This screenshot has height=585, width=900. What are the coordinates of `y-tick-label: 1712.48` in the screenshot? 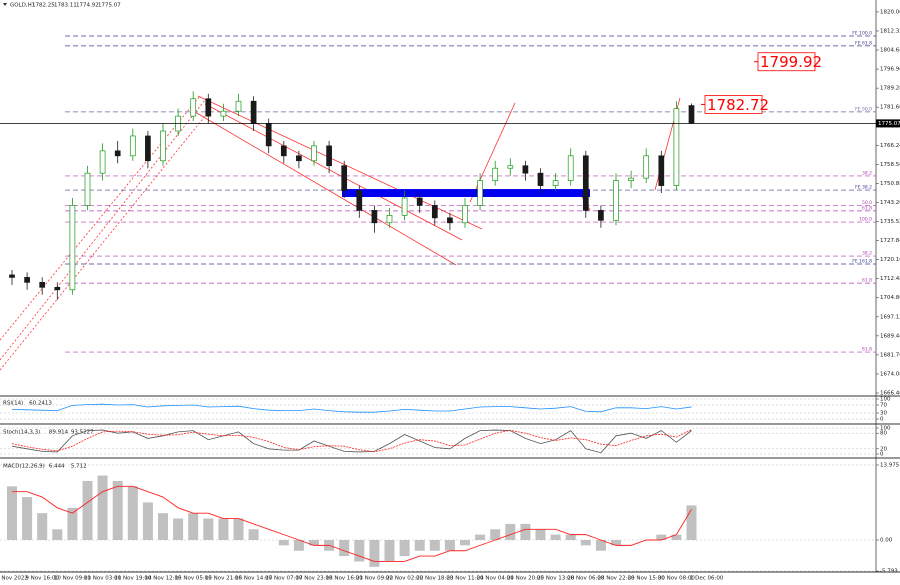 It's located at (890, 279).